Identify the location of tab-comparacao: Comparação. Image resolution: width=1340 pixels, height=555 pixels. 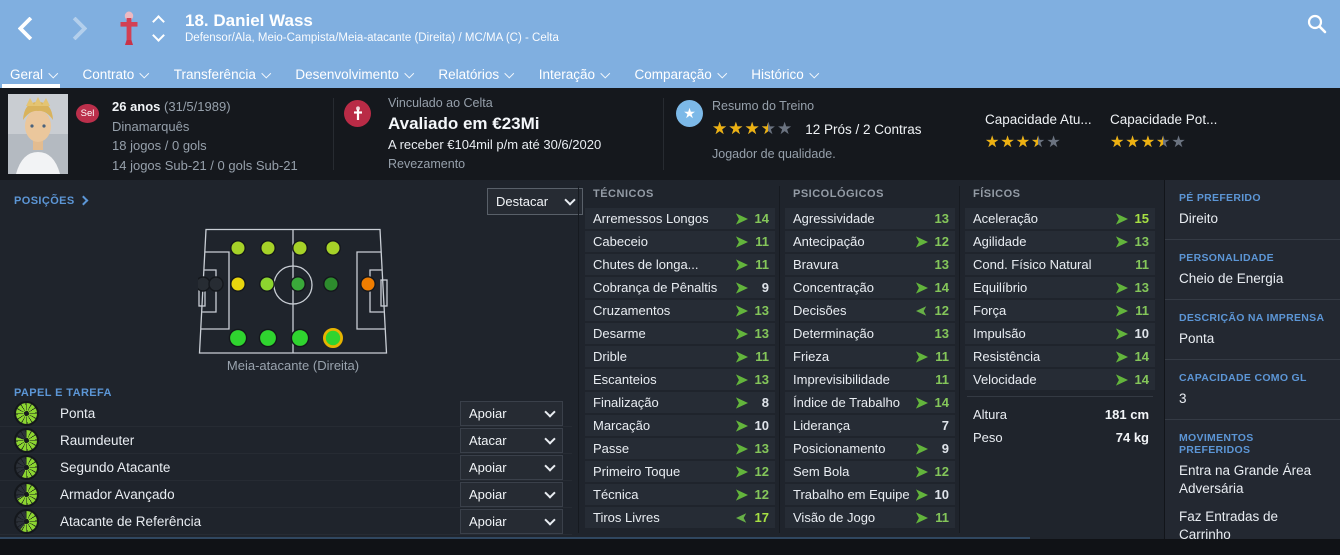
(680, 74).